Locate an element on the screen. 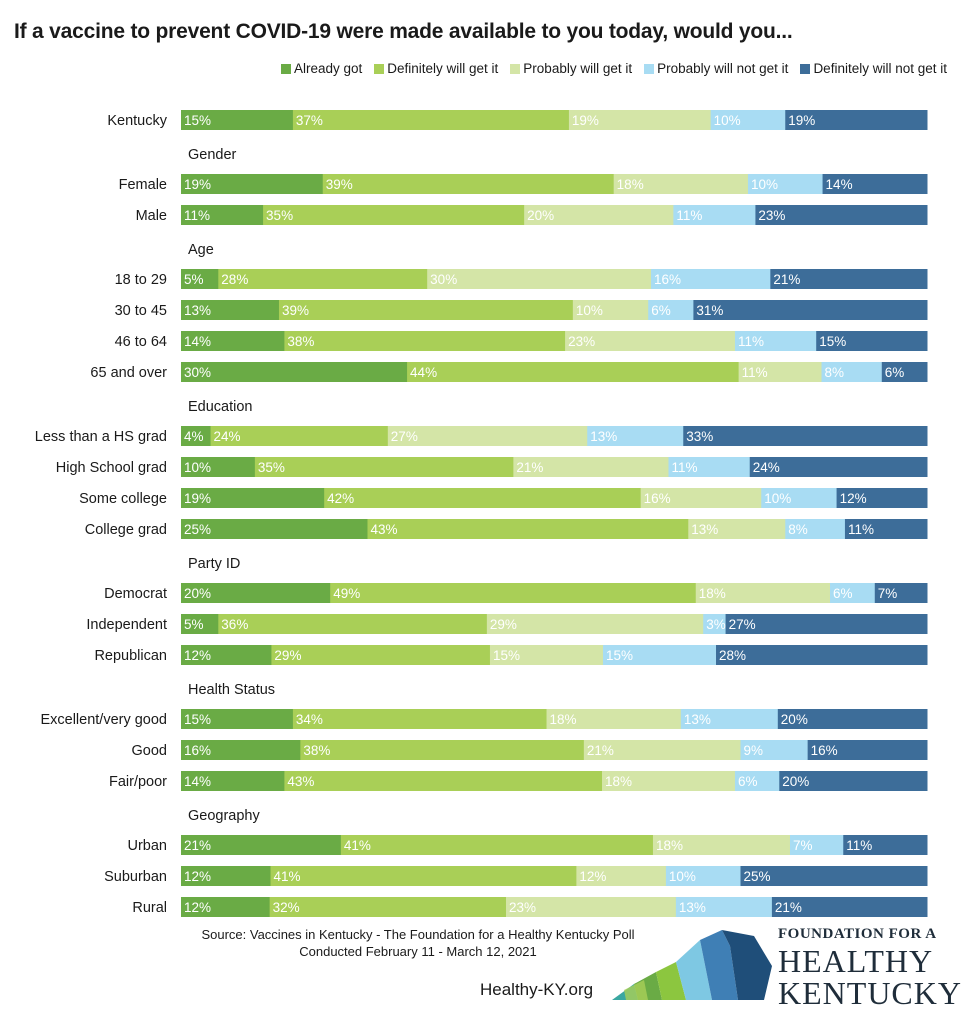 This screenshot has width=961, height=1024. data-label-65-and-over-probably-will-not-get-it: 8% is located at coordinates (835, 372).